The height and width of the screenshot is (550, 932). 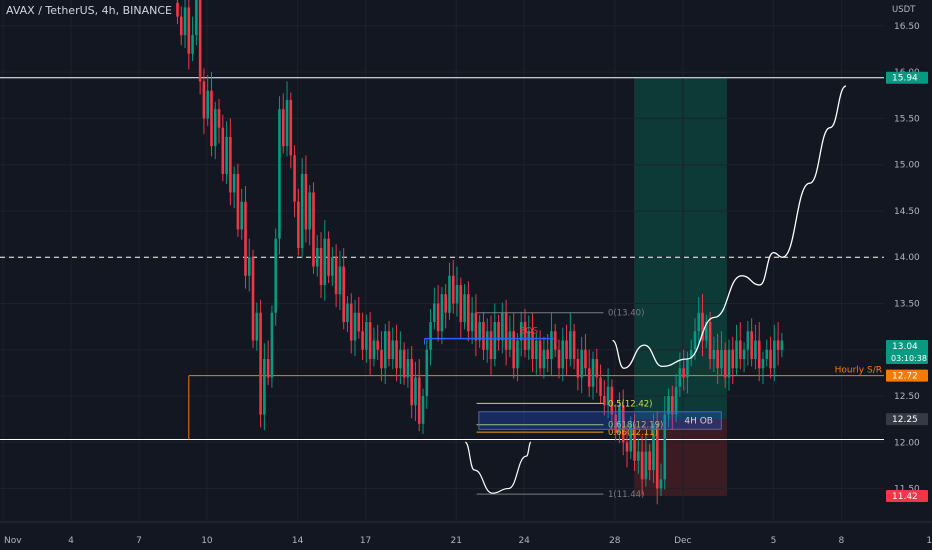 What do you see at coordinates (600, 420) in the screenshot?
I see `order-block` at bounding box center [600, 420].